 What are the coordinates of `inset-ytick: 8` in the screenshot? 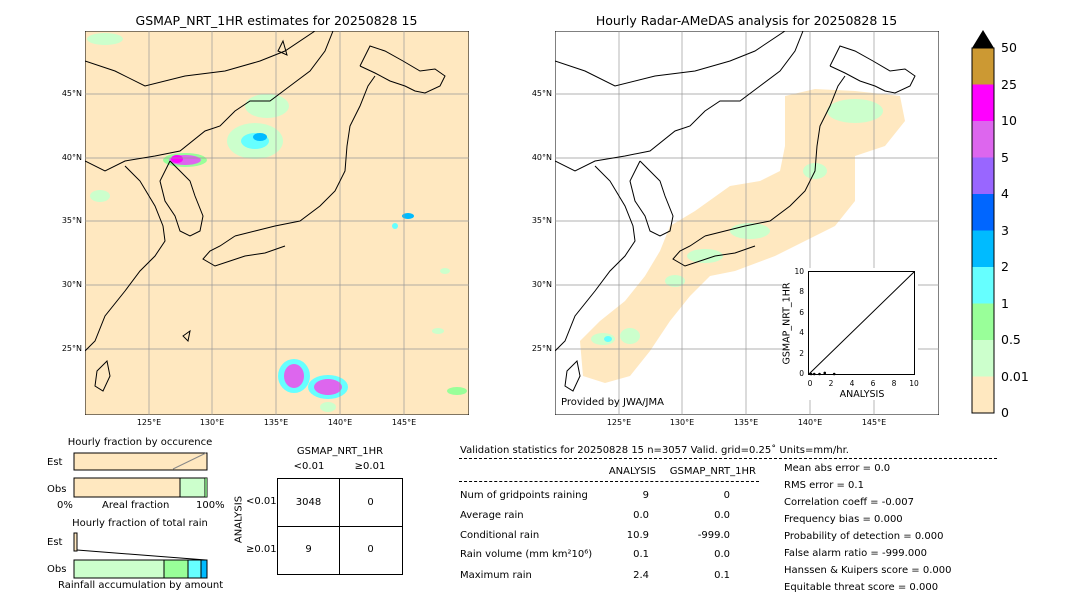 It's located at (801, 291).